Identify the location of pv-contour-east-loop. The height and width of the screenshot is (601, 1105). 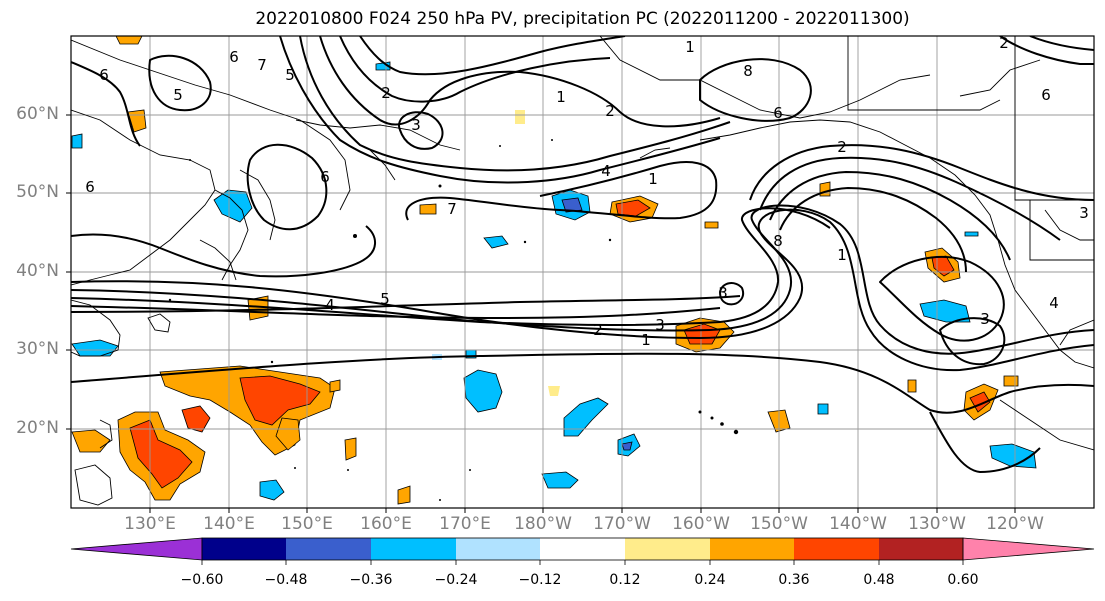
(972, 341).